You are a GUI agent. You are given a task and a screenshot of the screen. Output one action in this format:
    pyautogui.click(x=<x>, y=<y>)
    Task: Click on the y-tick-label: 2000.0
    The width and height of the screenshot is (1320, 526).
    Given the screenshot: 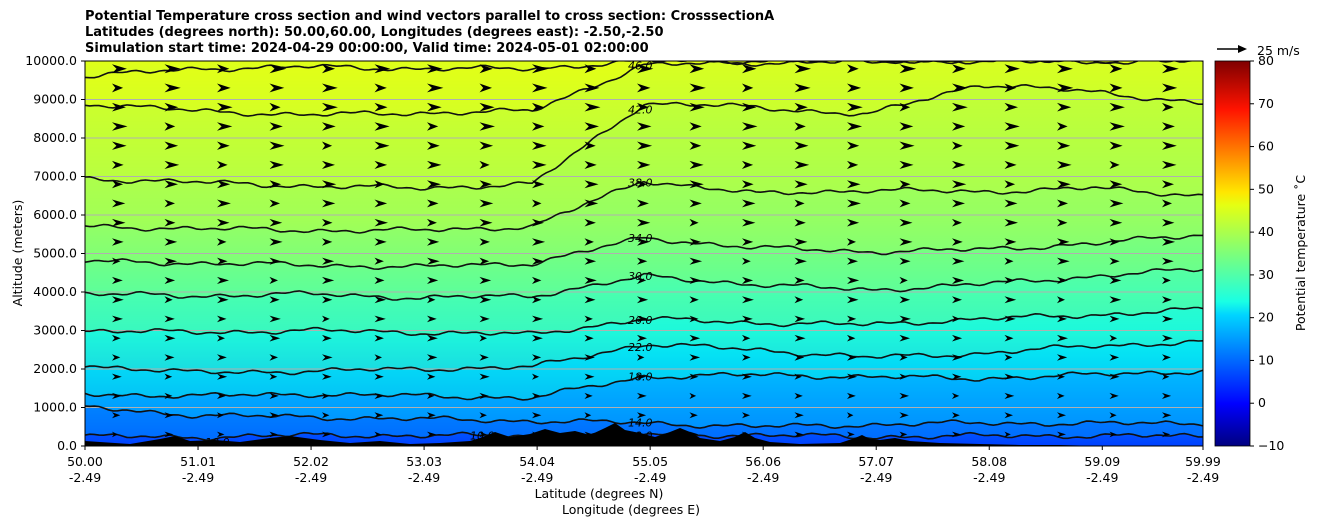 What is the action you would take?
    pyautogui.click(x=55, y=368)
    